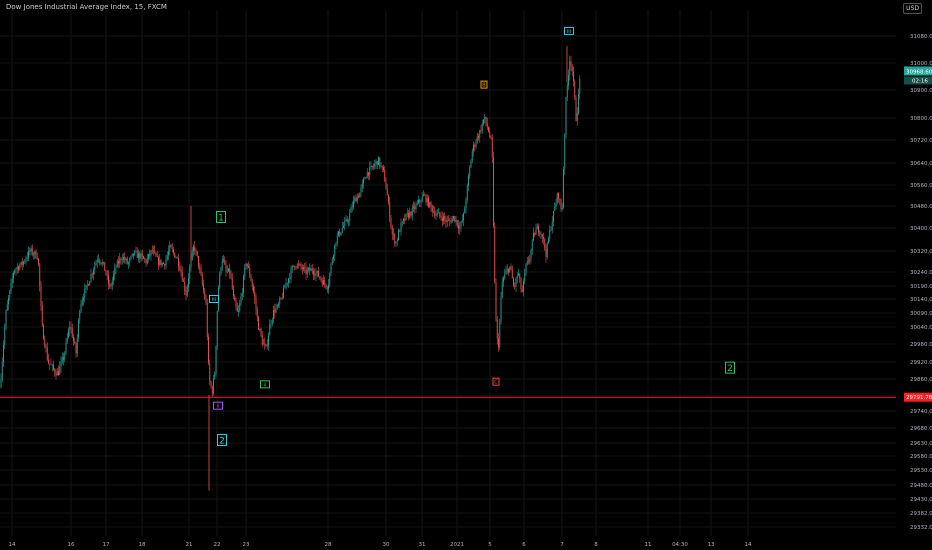 The image size is (932, 550). I want to click on currency-badge: USD, so click(912, 8).